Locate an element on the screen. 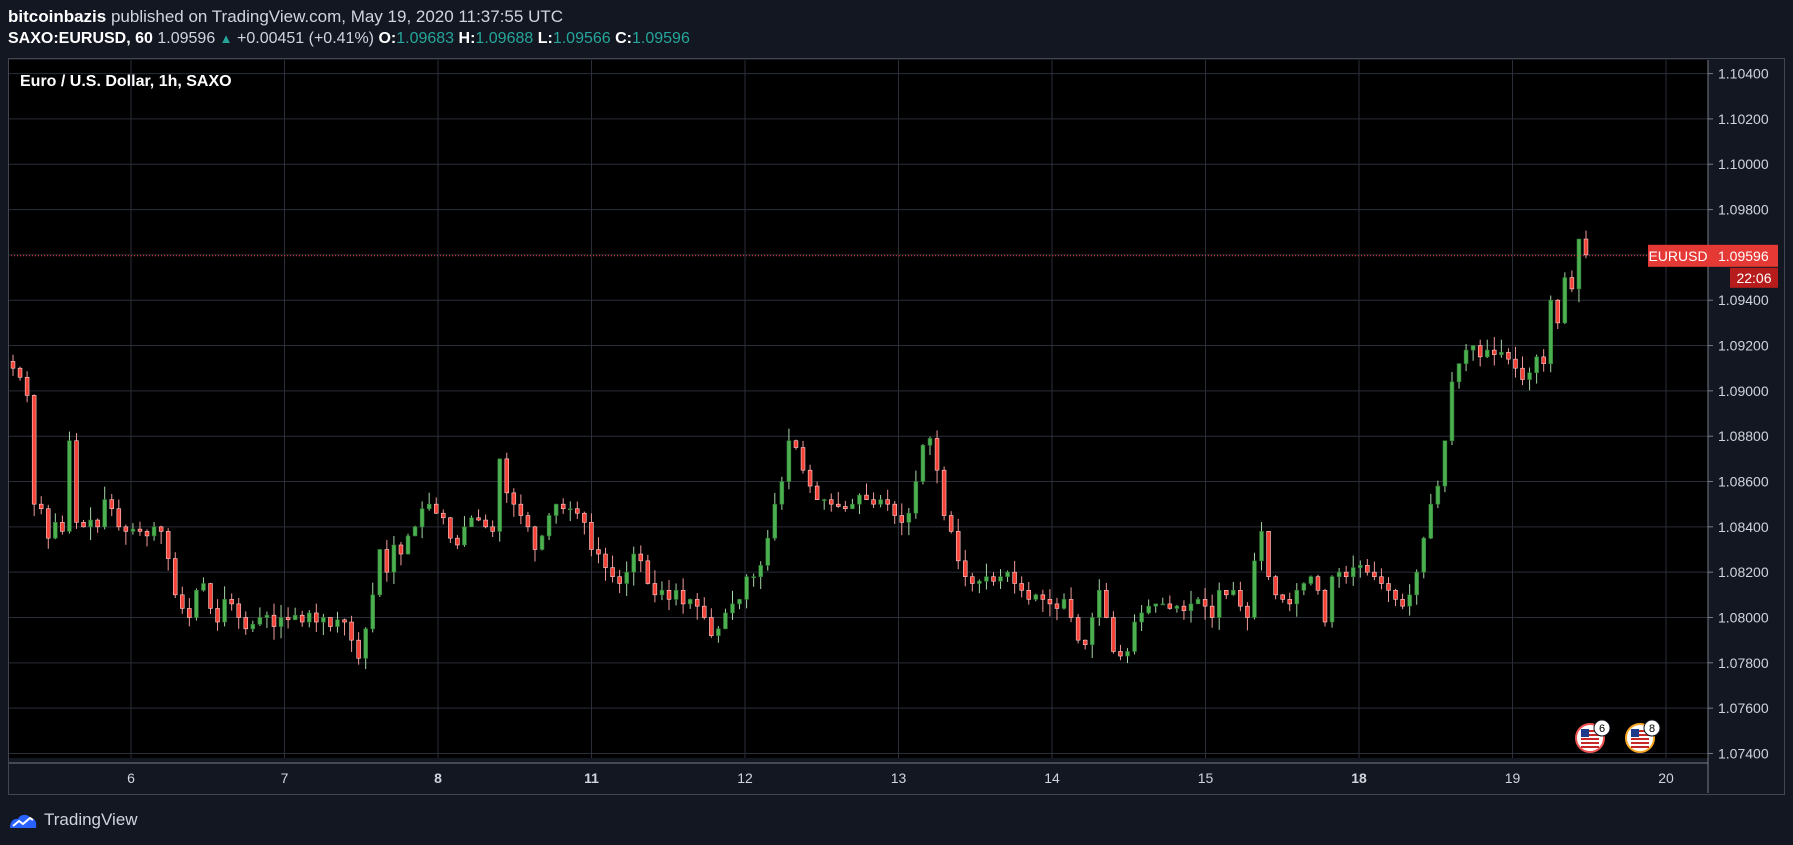  high-value: 1.09688 is located at coordinates (504, 38).